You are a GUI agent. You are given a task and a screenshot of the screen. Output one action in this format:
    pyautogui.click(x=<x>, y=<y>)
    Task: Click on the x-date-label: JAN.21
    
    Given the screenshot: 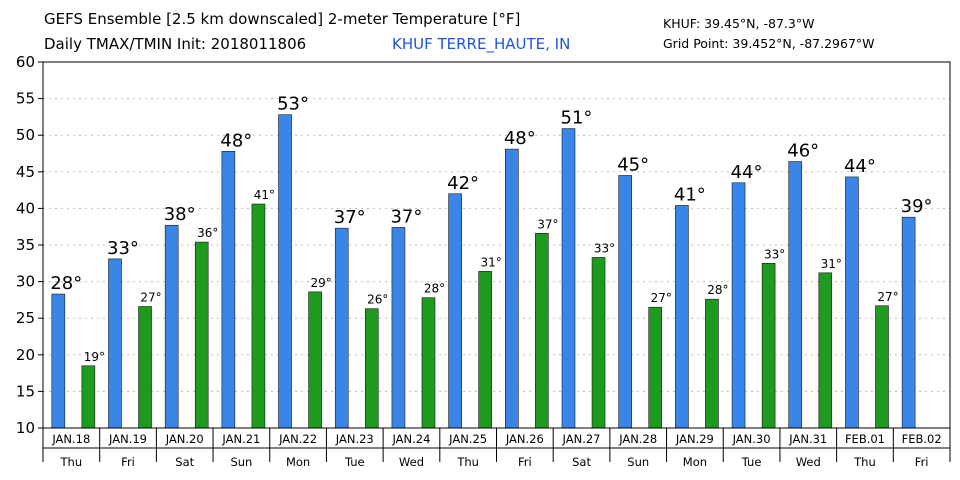 What is the action you would take?
    pyautogui.click(x=240, y=439)
    